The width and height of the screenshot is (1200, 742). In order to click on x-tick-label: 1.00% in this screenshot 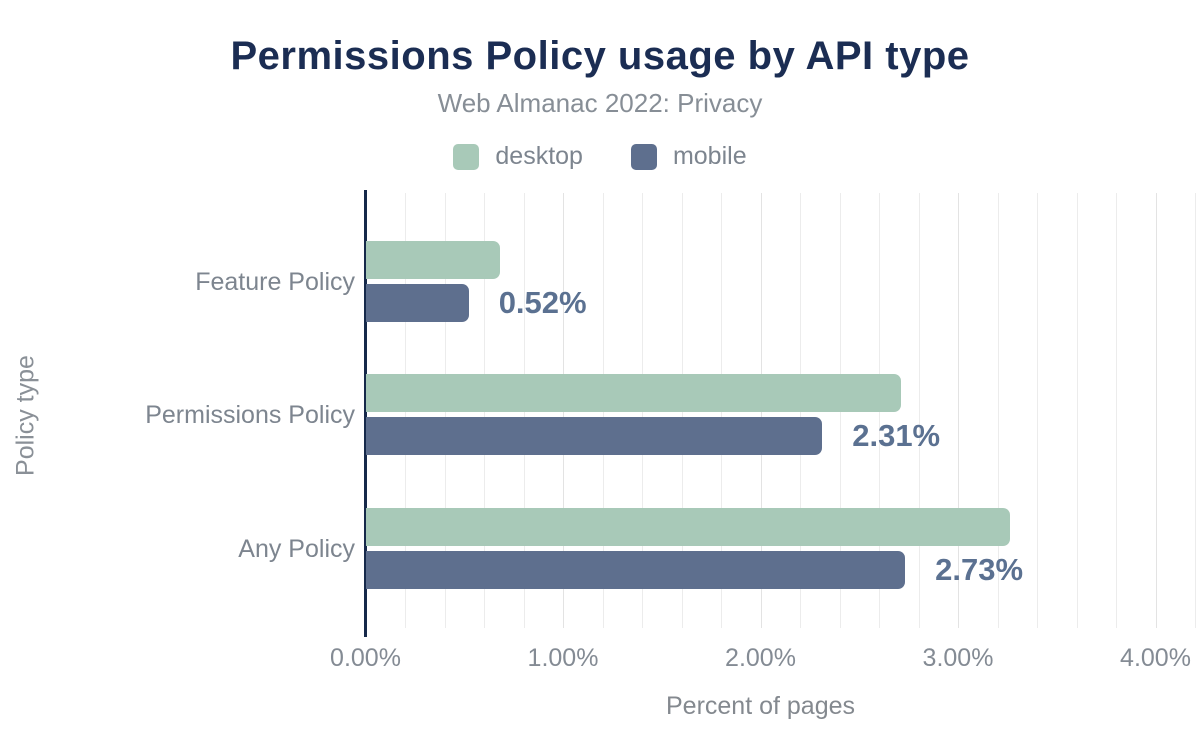, I will do `click(563, 658)`.